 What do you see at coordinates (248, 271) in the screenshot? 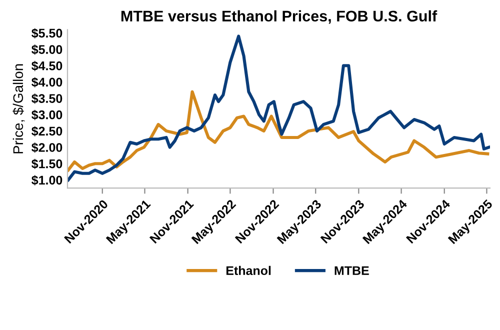
I see `legend-label: Ethanol` at bounding box center [248, 271].